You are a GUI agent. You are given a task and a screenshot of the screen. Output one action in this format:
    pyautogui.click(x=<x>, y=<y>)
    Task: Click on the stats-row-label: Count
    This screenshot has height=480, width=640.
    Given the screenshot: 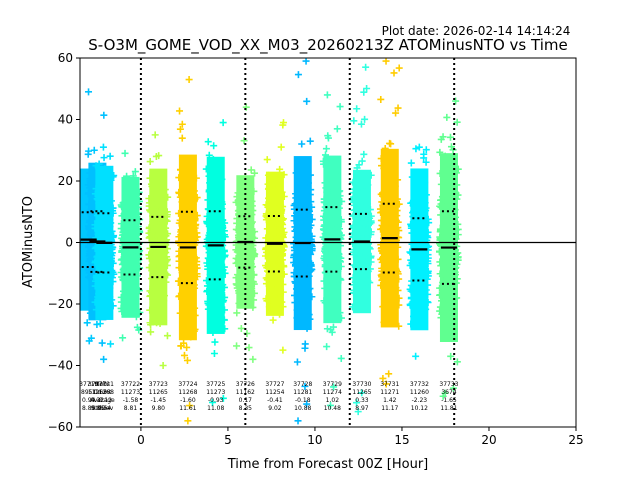 What is the action you would take?
    pyautogui.click(x=102, y=392)
    